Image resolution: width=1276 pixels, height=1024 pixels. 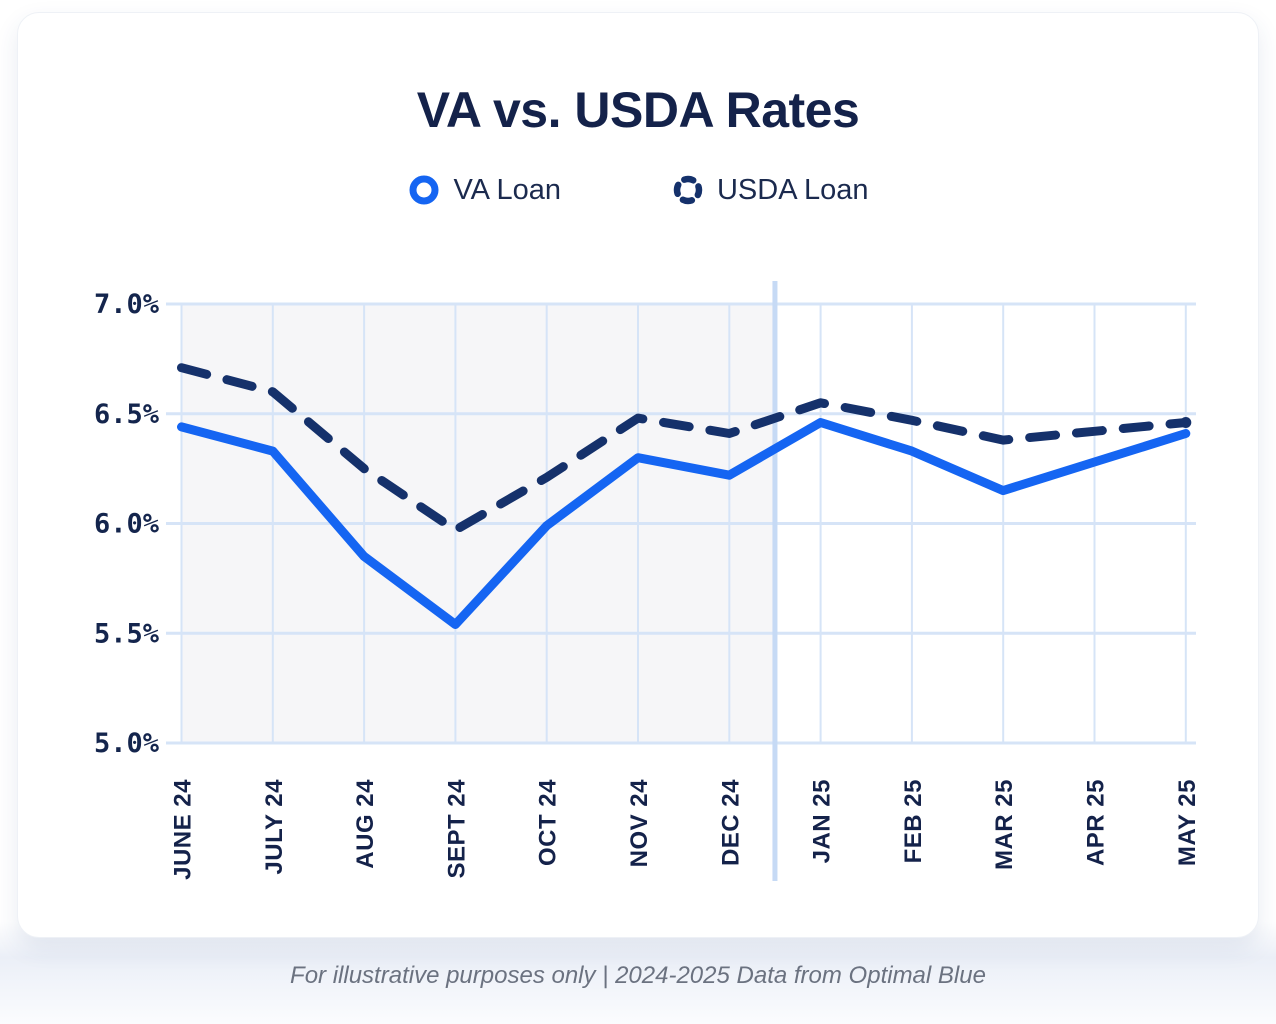 I want to click on y-axis-tick-label: 5.5%, so click(x=127, y=633).